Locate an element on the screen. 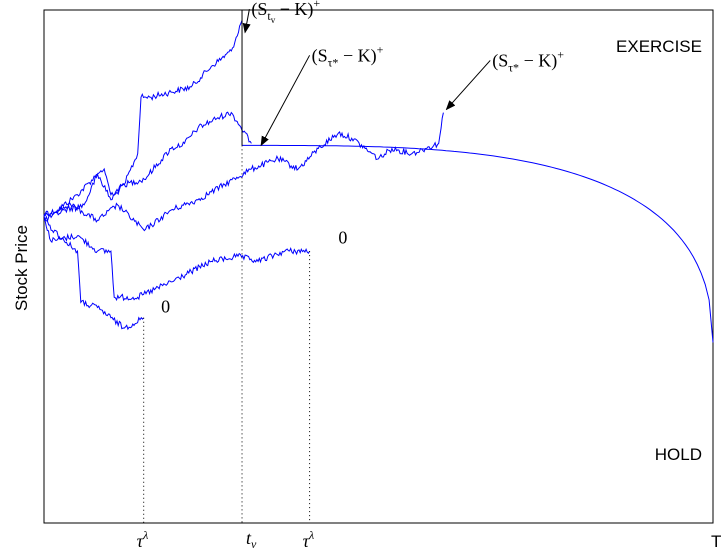 This screenshot has width=723, height=548. annotation-payoff_tau_2: (Sτ* − K)+ is located at coordinates (528, 60).